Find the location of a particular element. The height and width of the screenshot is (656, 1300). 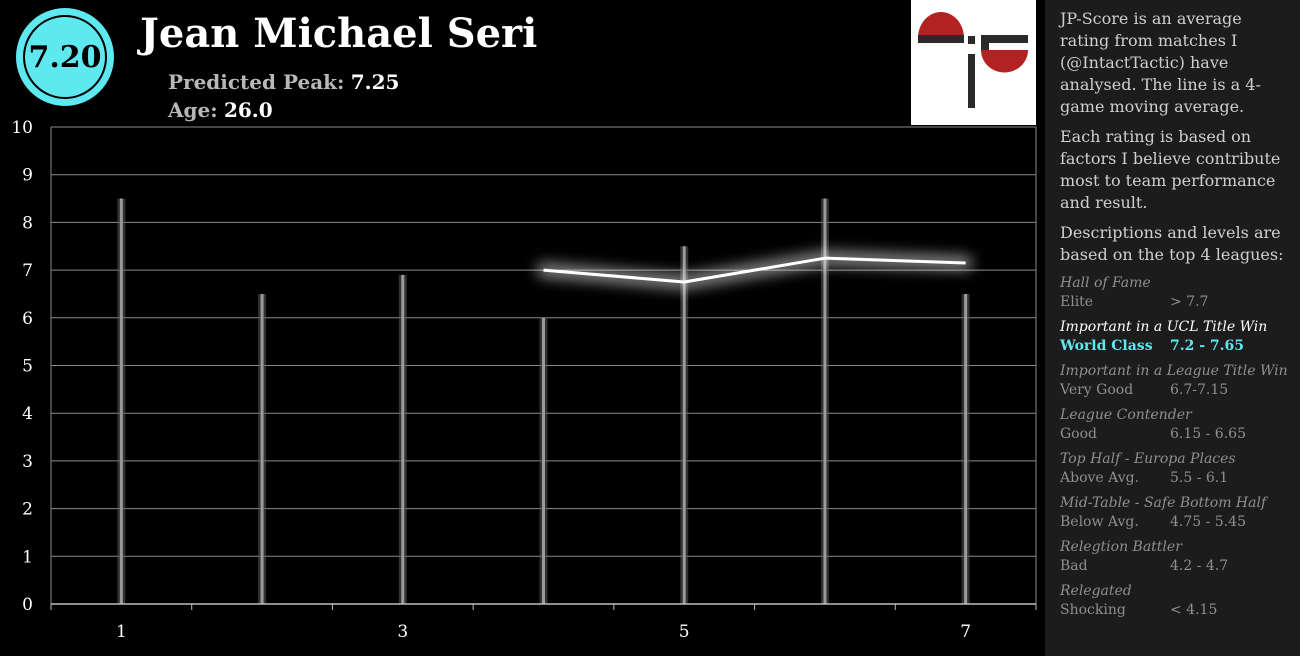

tier-row: Shocking < 4.15 is located at coordinates (1175, 610).